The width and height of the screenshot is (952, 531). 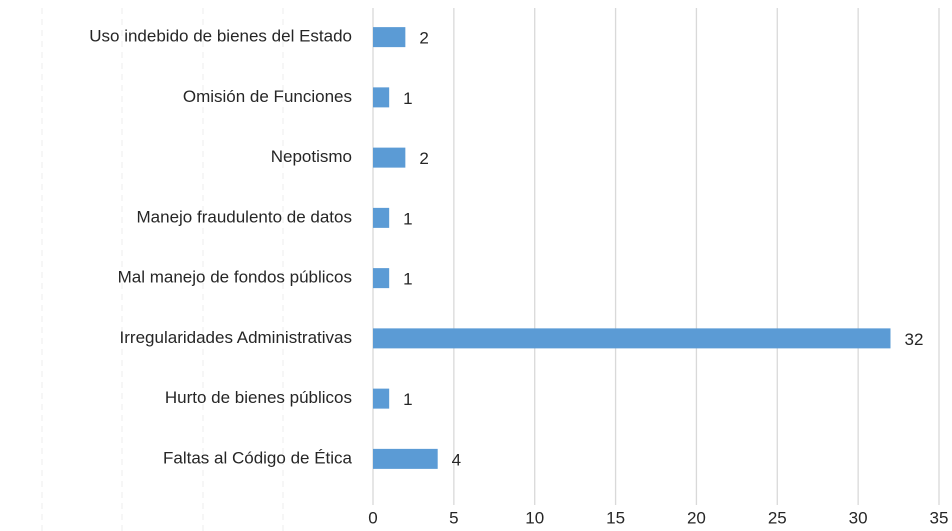 What do you see at coordinates (939, 517) in the screenshot?
I see `x-tick-label: 35` at bounding box center [939, 517].